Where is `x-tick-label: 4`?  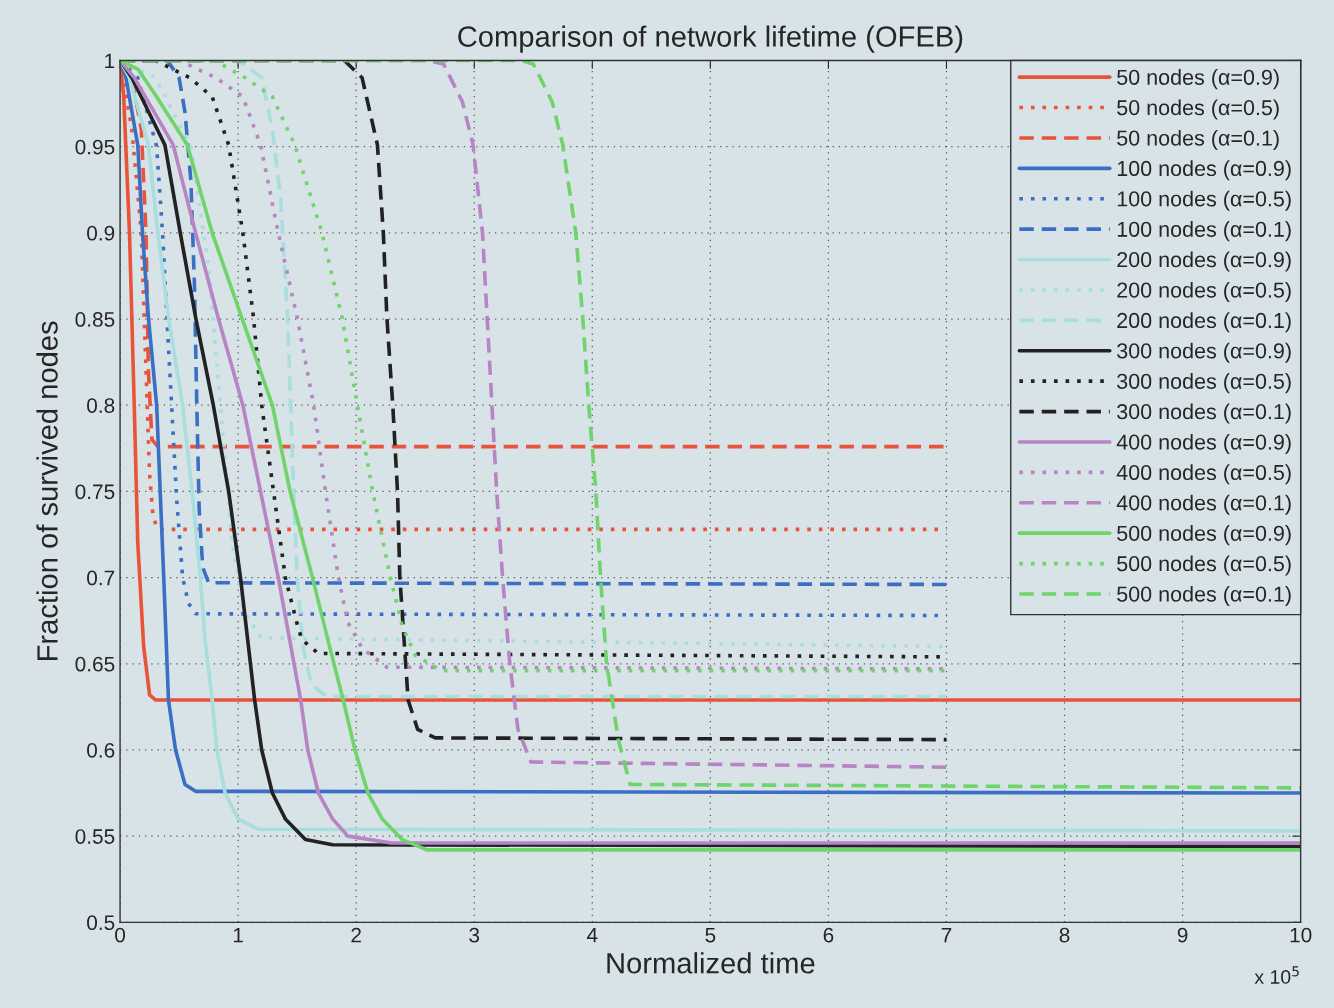
x-tick-label: 4 is located at coordinates (592, 935).